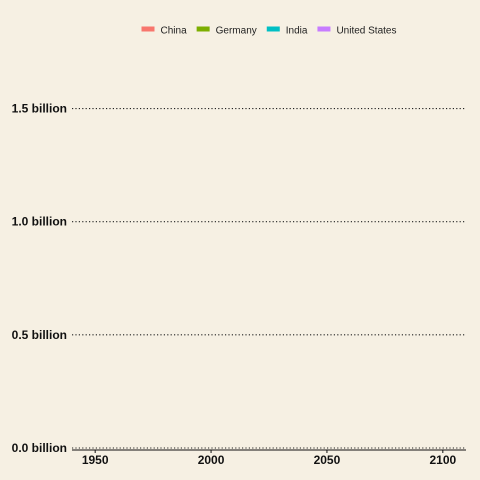  Describe the element at coordinates (174, 31) in the screenshot. I see `legend-label: China` at that location.